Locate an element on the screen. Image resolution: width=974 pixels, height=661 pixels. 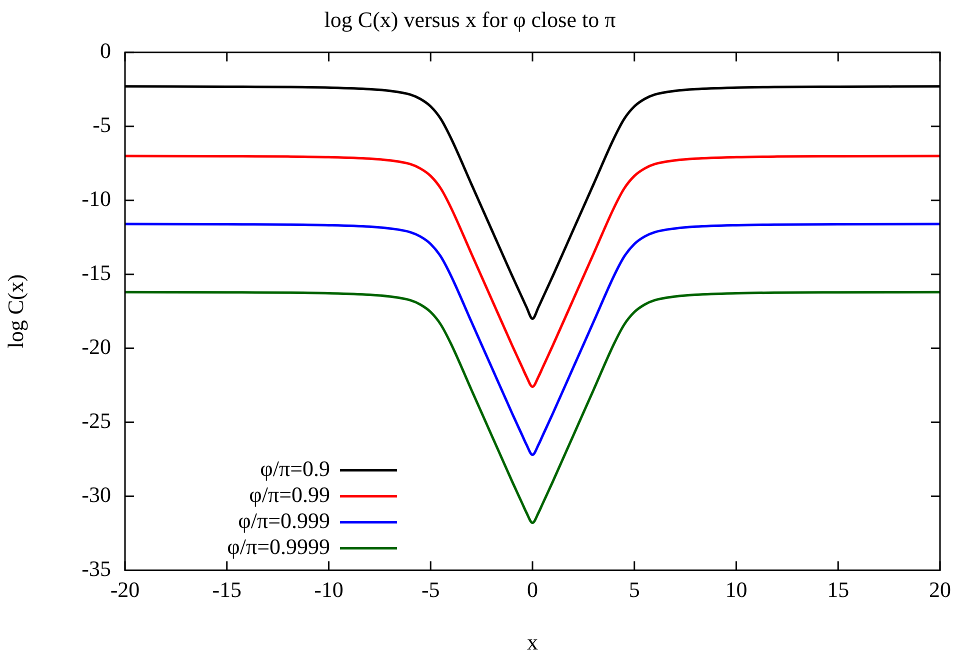
x-tick-label: -20 is located at coordinates (125, 589).